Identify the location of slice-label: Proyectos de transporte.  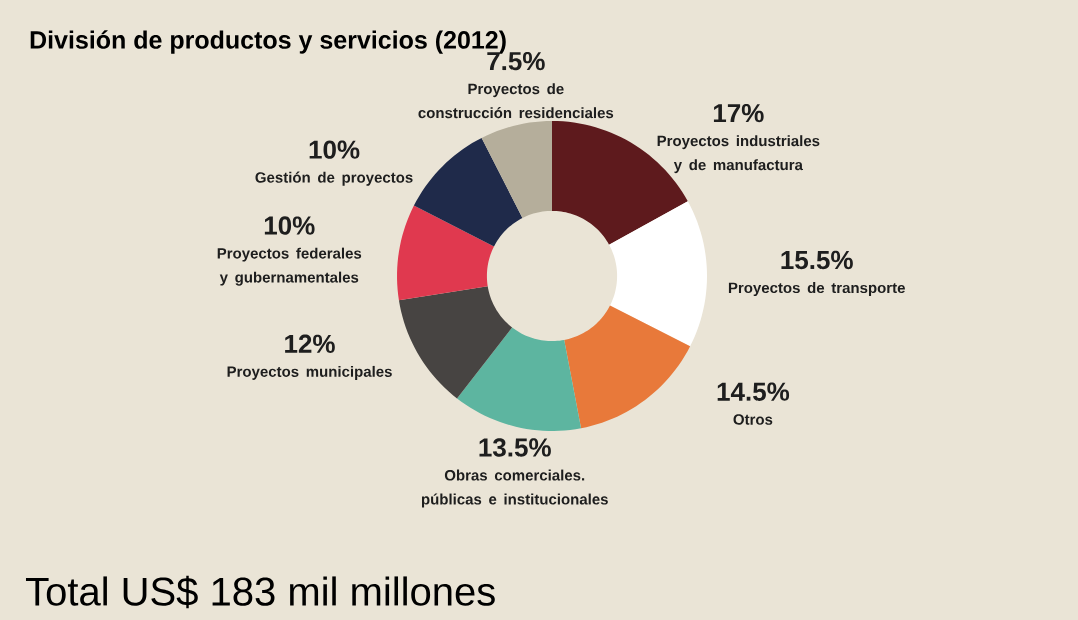
(816, 289).